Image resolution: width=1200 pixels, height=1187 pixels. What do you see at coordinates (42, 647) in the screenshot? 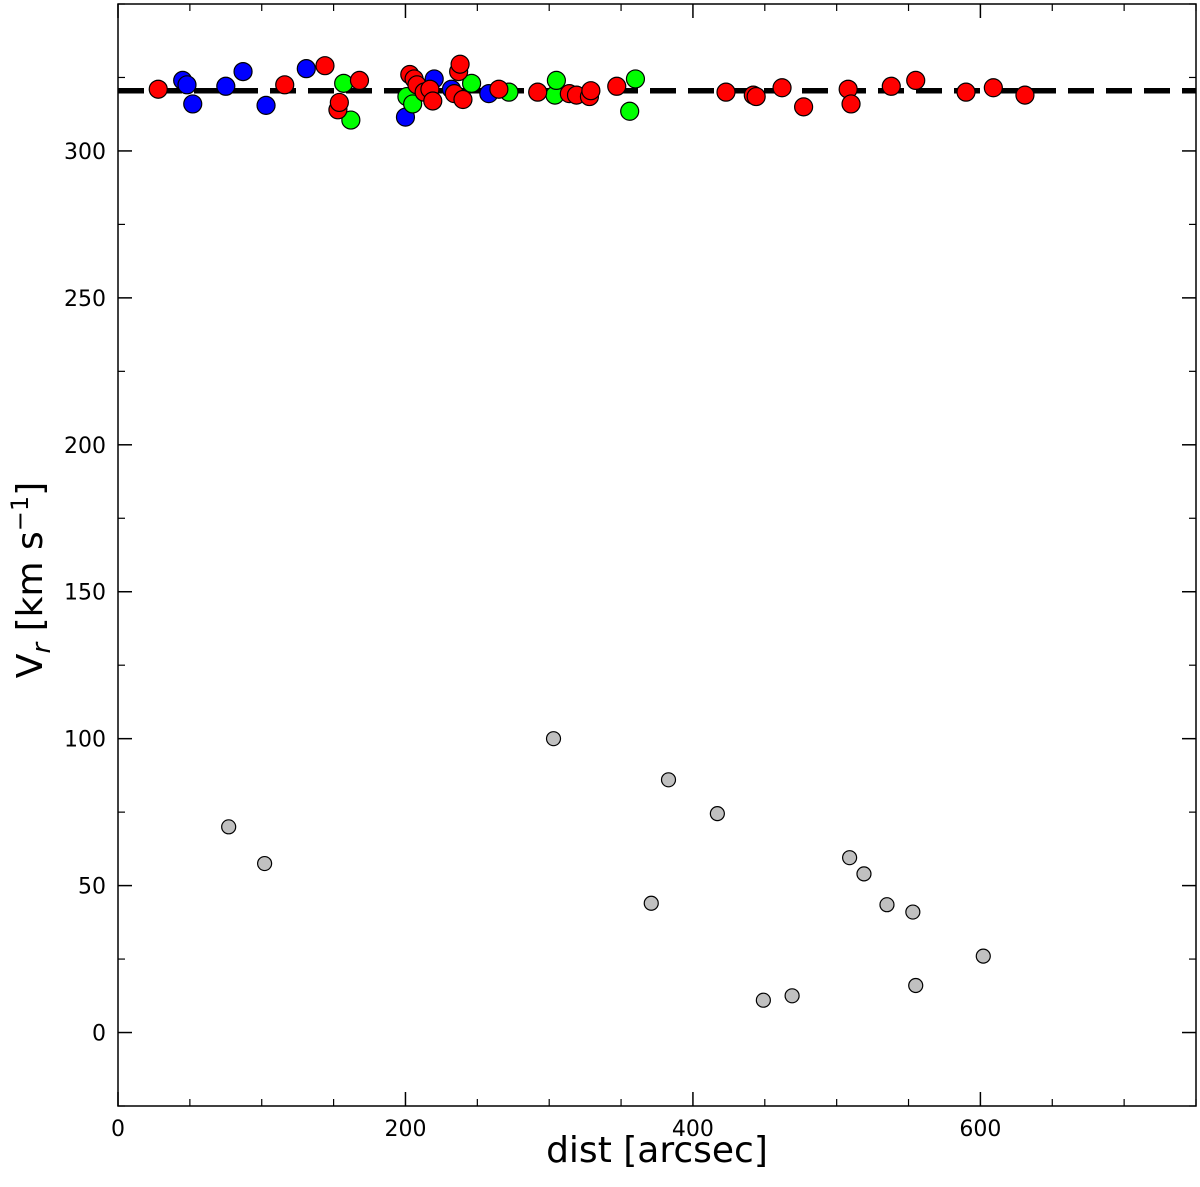
I see `y-axis-label-sub: r` at bounding box center [42, 647].